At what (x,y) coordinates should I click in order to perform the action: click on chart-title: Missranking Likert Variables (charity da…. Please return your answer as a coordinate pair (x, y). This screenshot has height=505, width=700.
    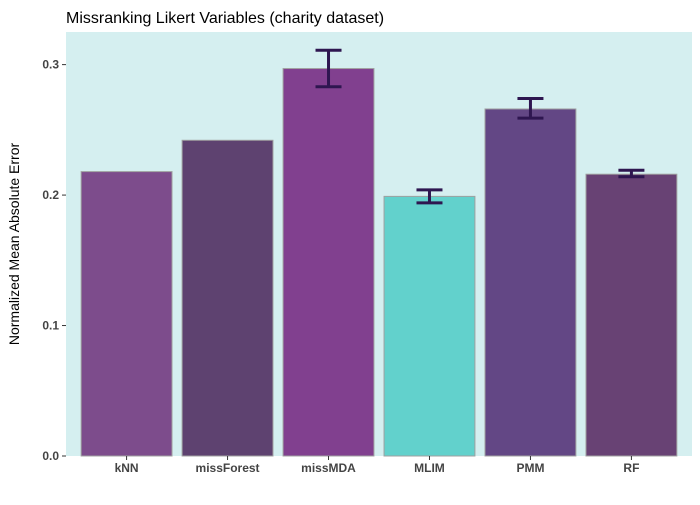
    Looking at the image, I should click on (225, 18).